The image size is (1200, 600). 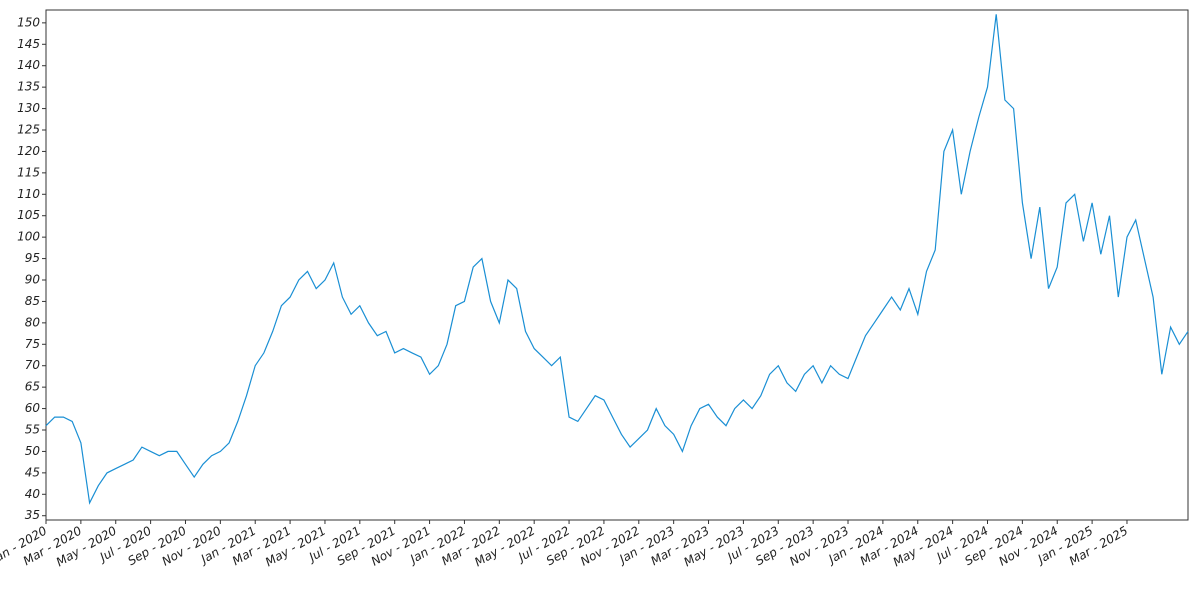 I want to click on y-tick-label: 70, so click(x=33, y=365).